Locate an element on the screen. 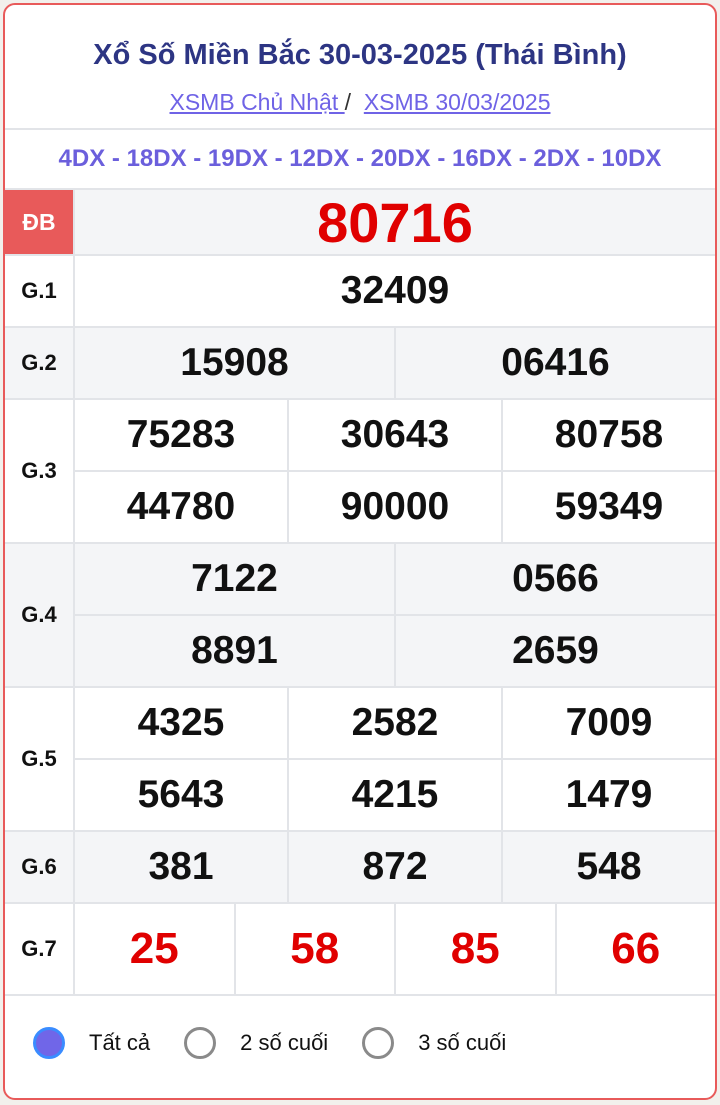 This screenshot has width=720, height=1105. row-g4: G.4 7122 0566 8891 2659 is located at coordinates (360, 616).